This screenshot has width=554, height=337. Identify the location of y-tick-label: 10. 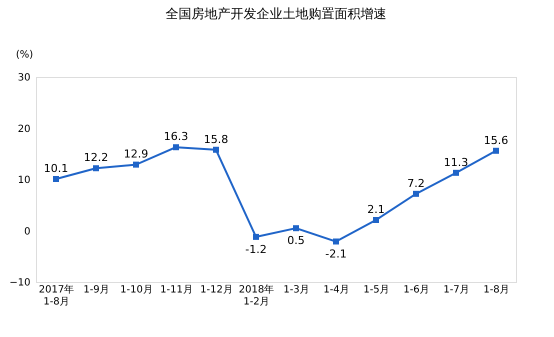
(24, 180).